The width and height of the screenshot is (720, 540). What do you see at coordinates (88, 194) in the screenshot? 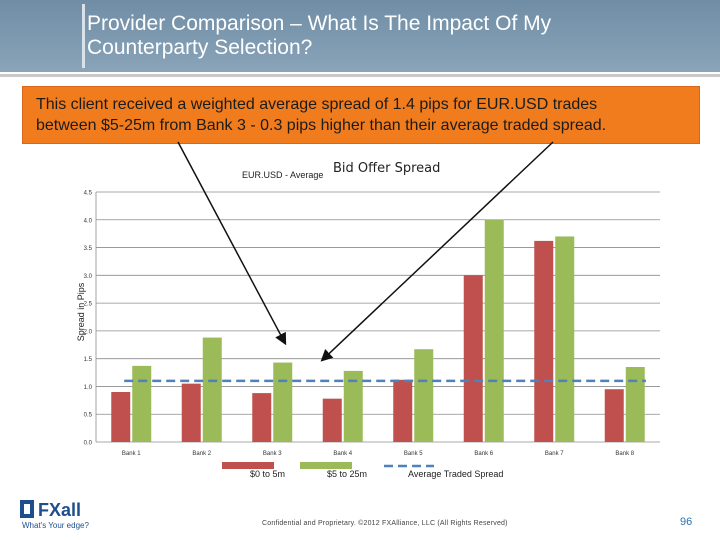
I see `y-tick-label: 4.5` at bounding box center [88, 194].